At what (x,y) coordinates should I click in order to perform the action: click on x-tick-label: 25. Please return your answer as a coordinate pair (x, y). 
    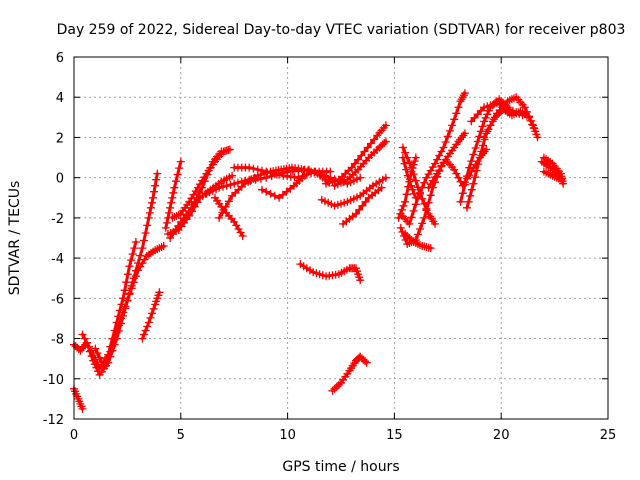
    Looking at the image, I should click on (608, 435).